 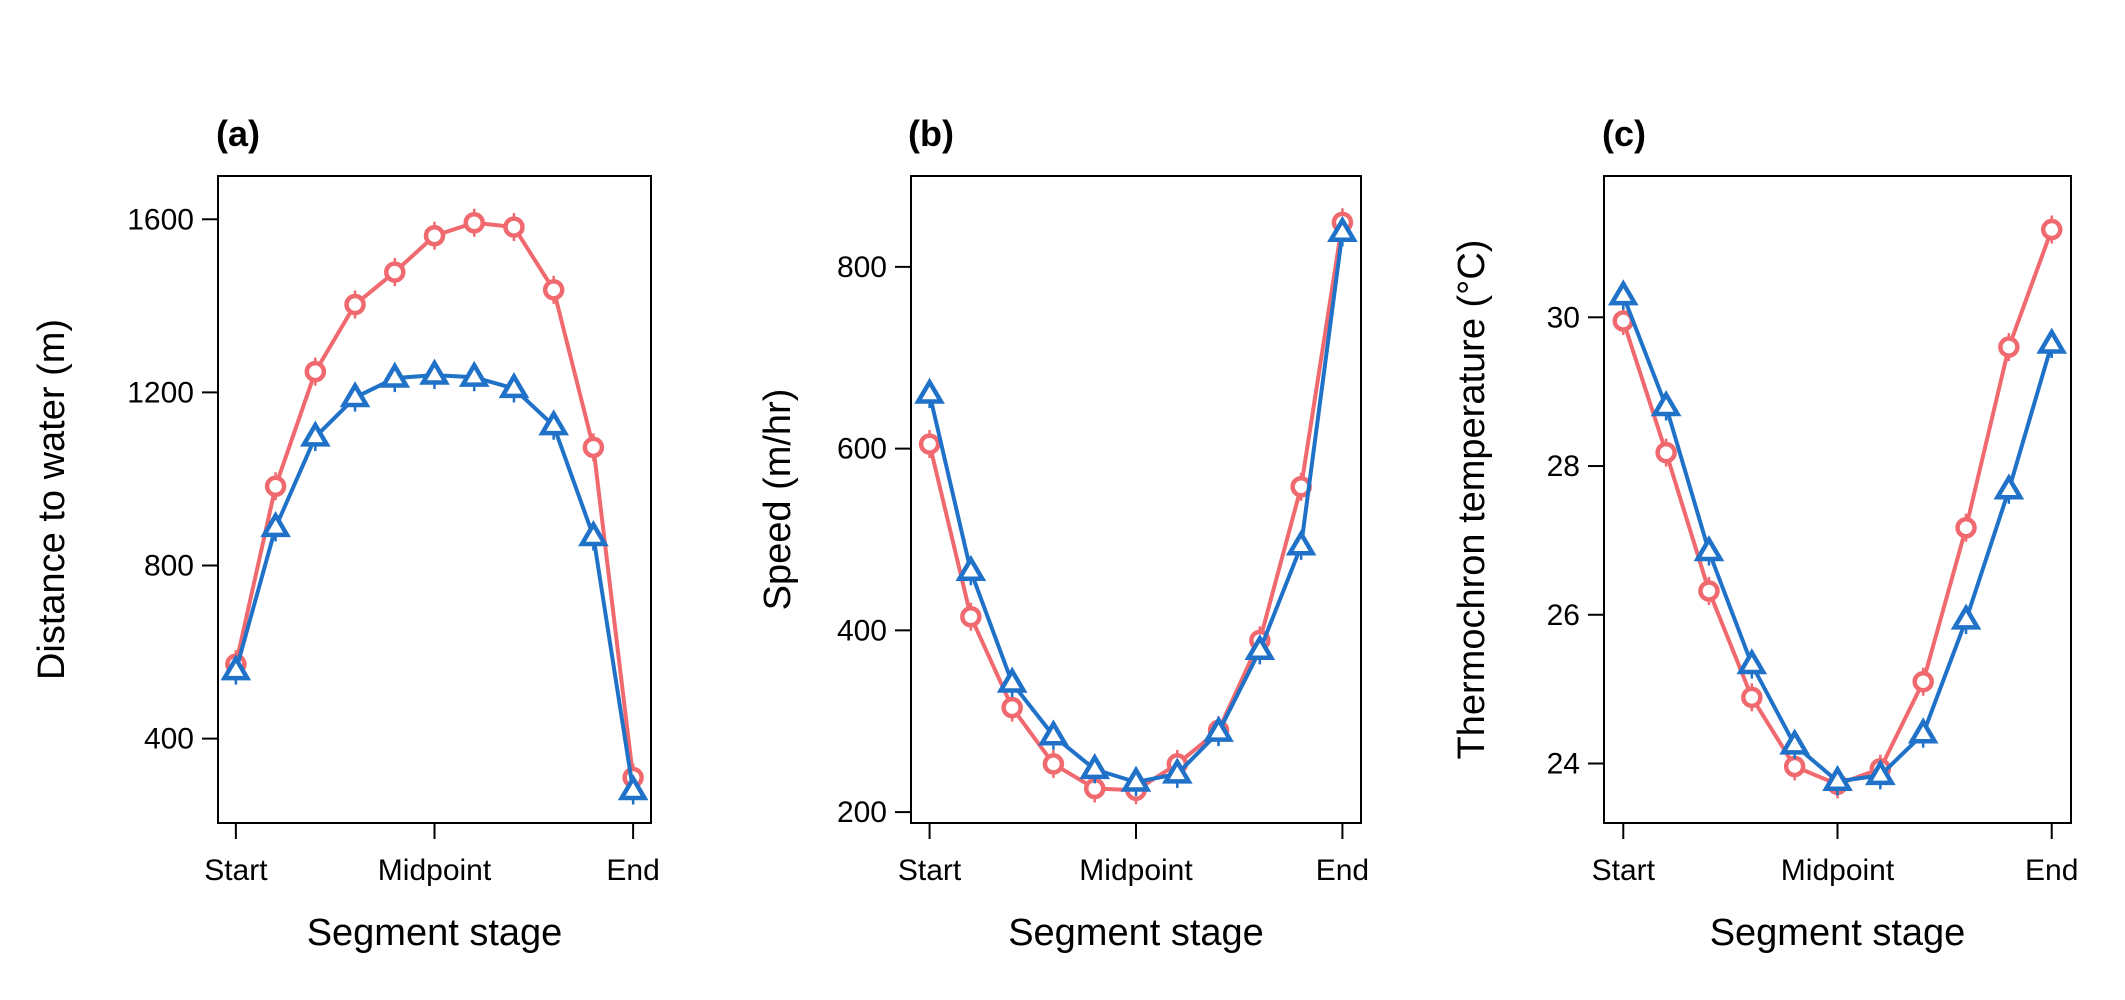 What do you see at coordinates (778, 500) in the screenshot?
I see `y-axis-title: Speed (m/hr)` at bounding box center [778, 500].